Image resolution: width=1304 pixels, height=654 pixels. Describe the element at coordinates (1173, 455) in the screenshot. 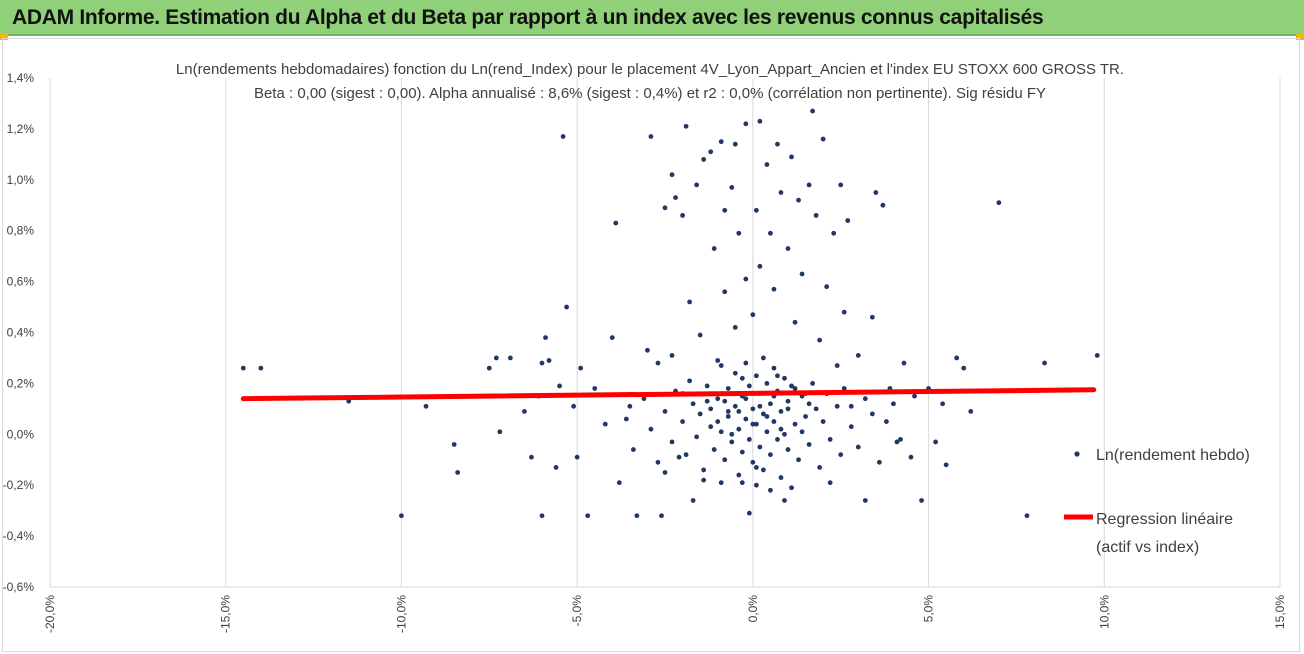

I see `legend-label-scatter: Ln(rendement hebdo)` at that location.